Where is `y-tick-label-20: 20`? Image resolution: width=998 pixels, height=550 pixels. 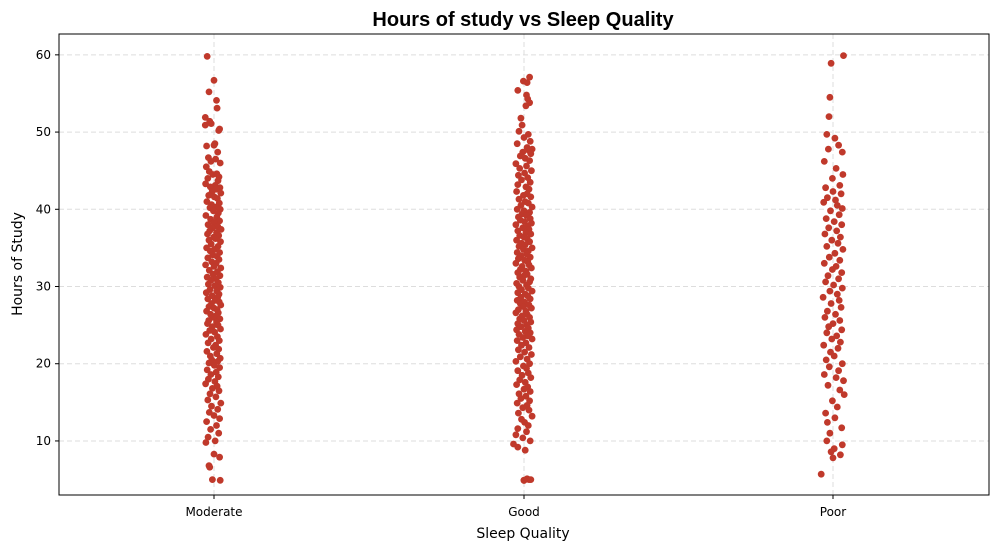
y-tick-label-20: 20 is located at coordinates (43, 364).